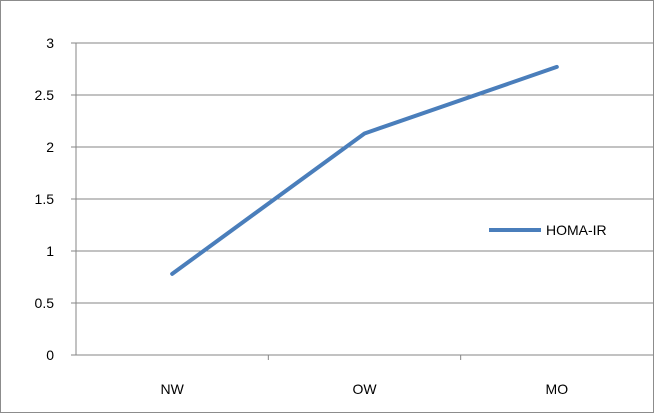 This screenshot has height=414, width=654. I want to click on x-tick-labels: NW OW MO, so click(365, 389).